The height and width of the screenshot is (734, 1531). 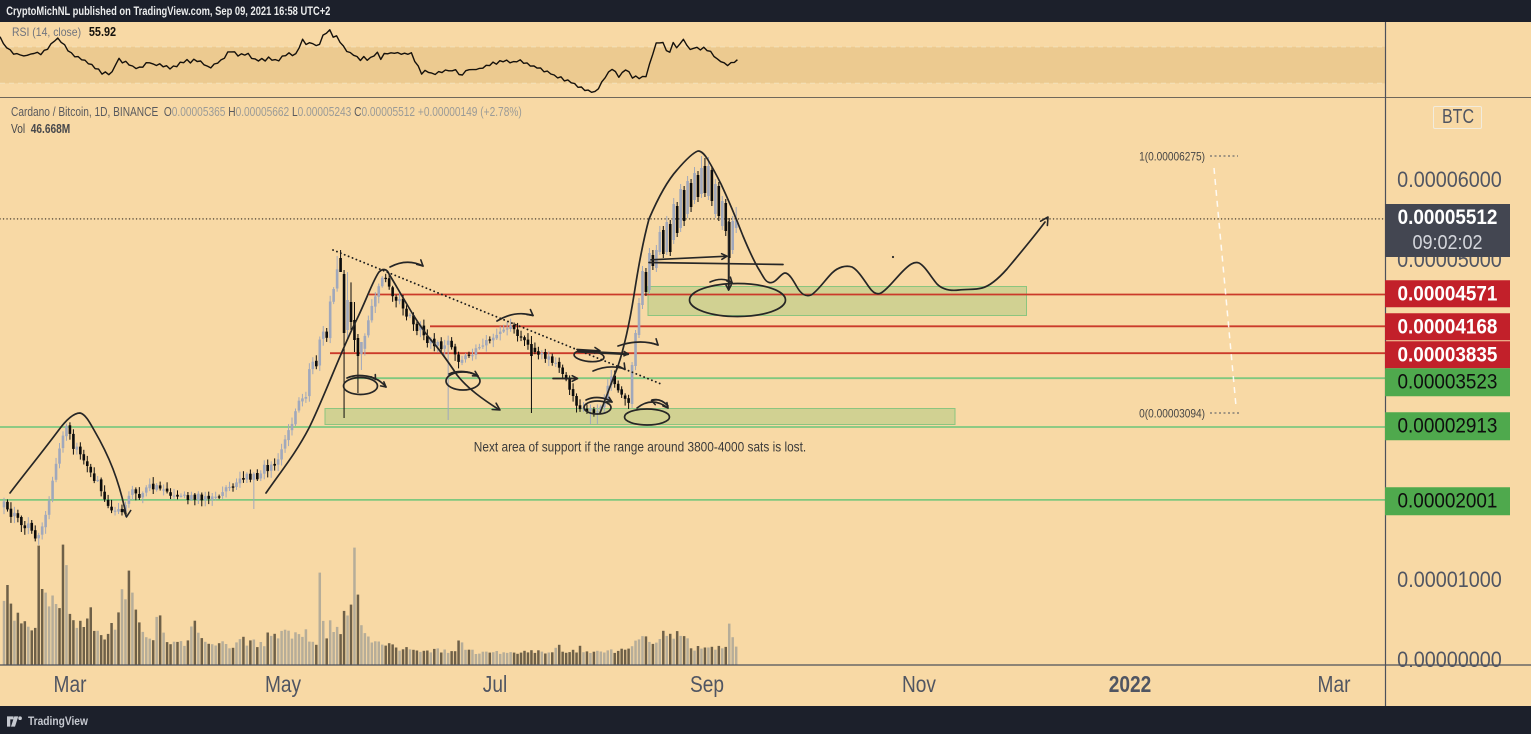 I want to click on svg-text: 1(0.00006275), so click(x=1172, y=157).